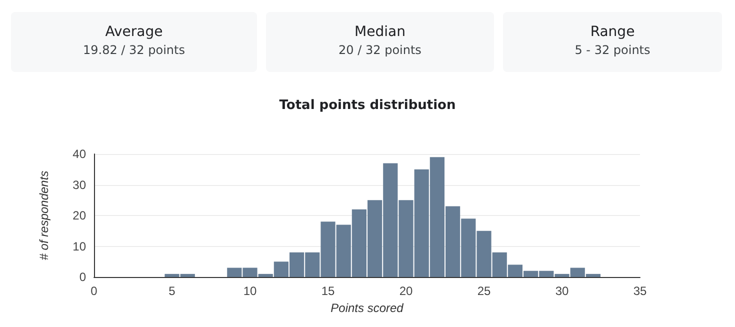  Describe the element at coordinates (612, 32) in the screenshot. I see `text: Range` at that location.